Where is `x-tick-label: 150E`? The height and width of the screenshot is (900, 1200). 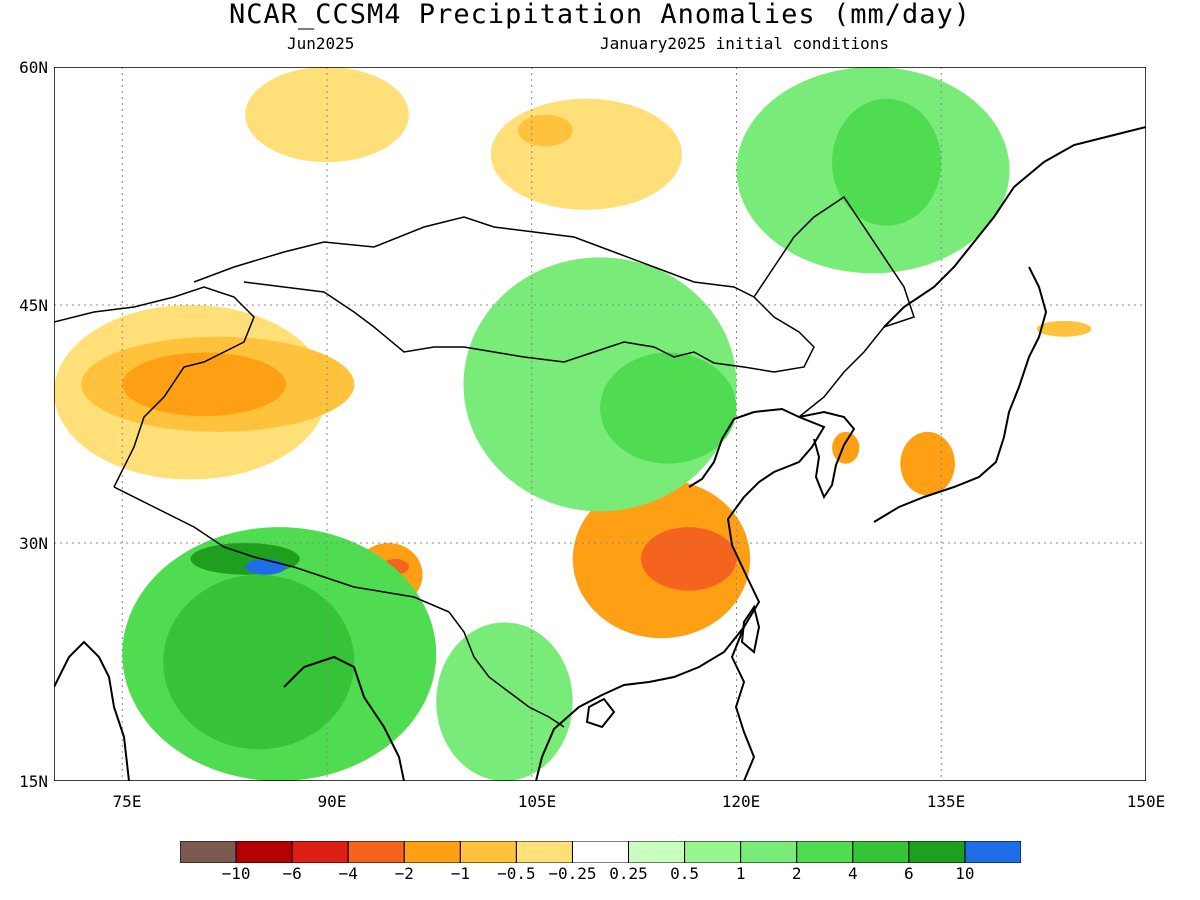
x-tick-label: 150E is located at coordinates (1146, 801).